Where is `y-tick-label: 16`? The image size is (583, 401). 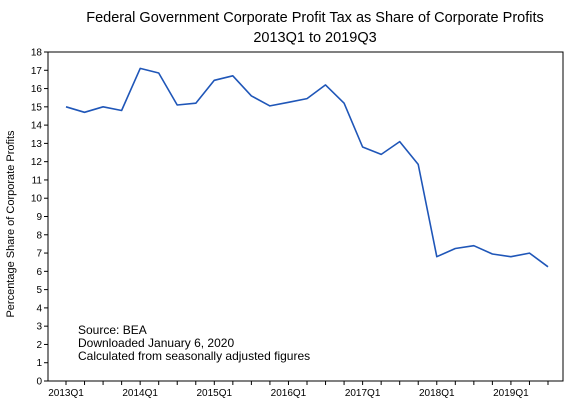 y-tick-label: 16 is located at coordinates (37, 89).